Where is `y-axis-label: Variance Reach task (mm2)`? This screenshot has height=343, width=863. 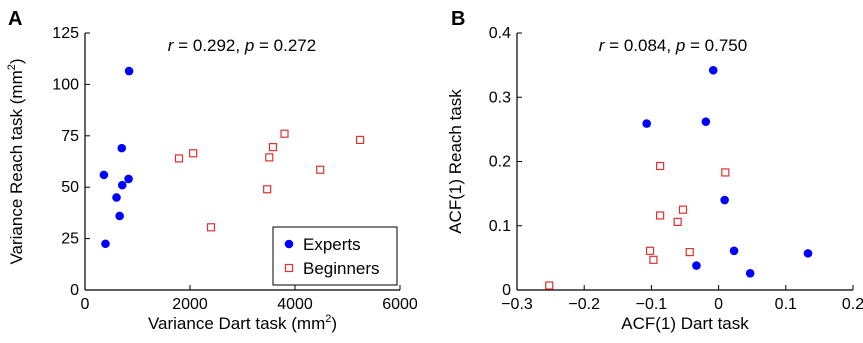 y-axis-label: Variance Reach task (mm2) is located at coordinates (16, 161).